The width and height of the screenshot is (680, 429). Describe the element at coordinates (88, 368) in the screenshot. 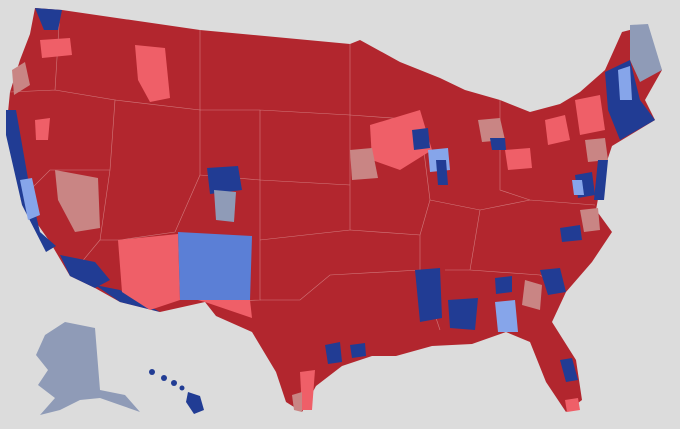

I see `alaska` at that location.